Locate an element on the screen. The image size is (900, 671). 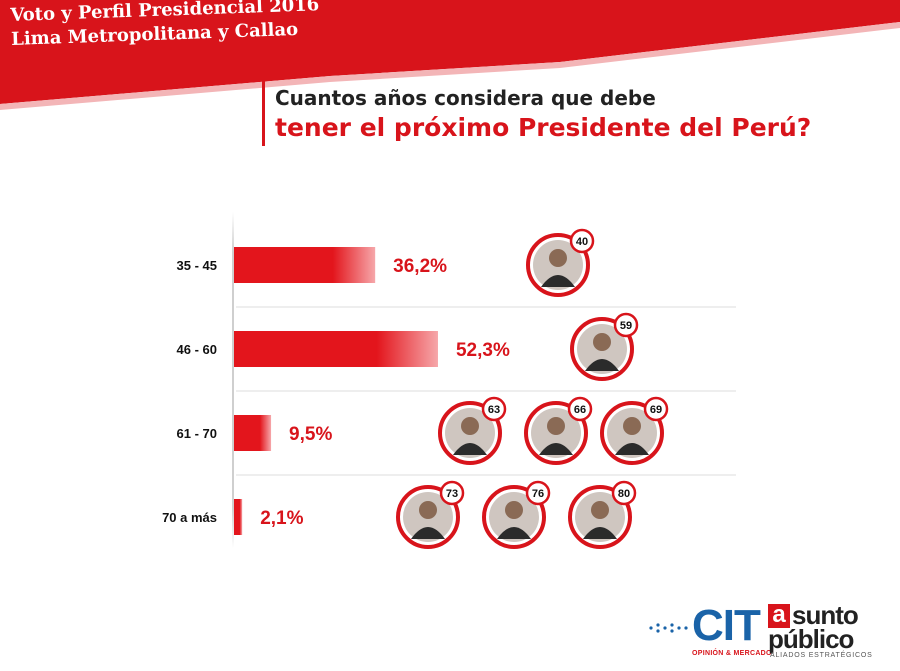
candidate-portrait: 69 is located at coordinates (634, 430).